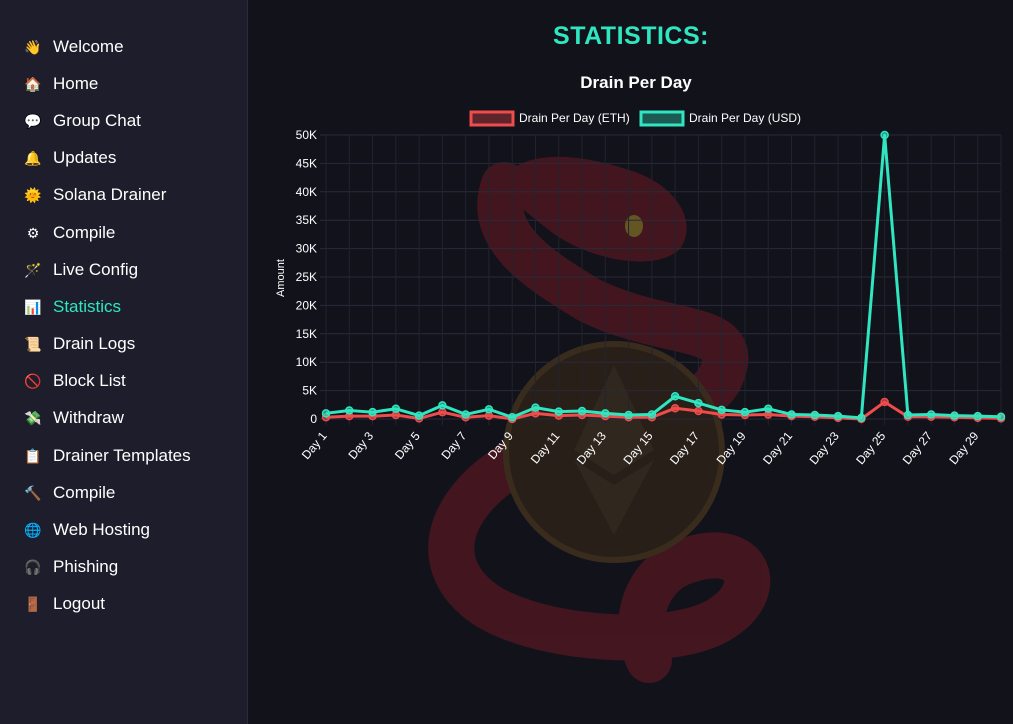 The width and height of the screenshot is (1013, 724). I want to click on sidebar-item-group-chat: 💬 Group Chat, so click(123, 120).